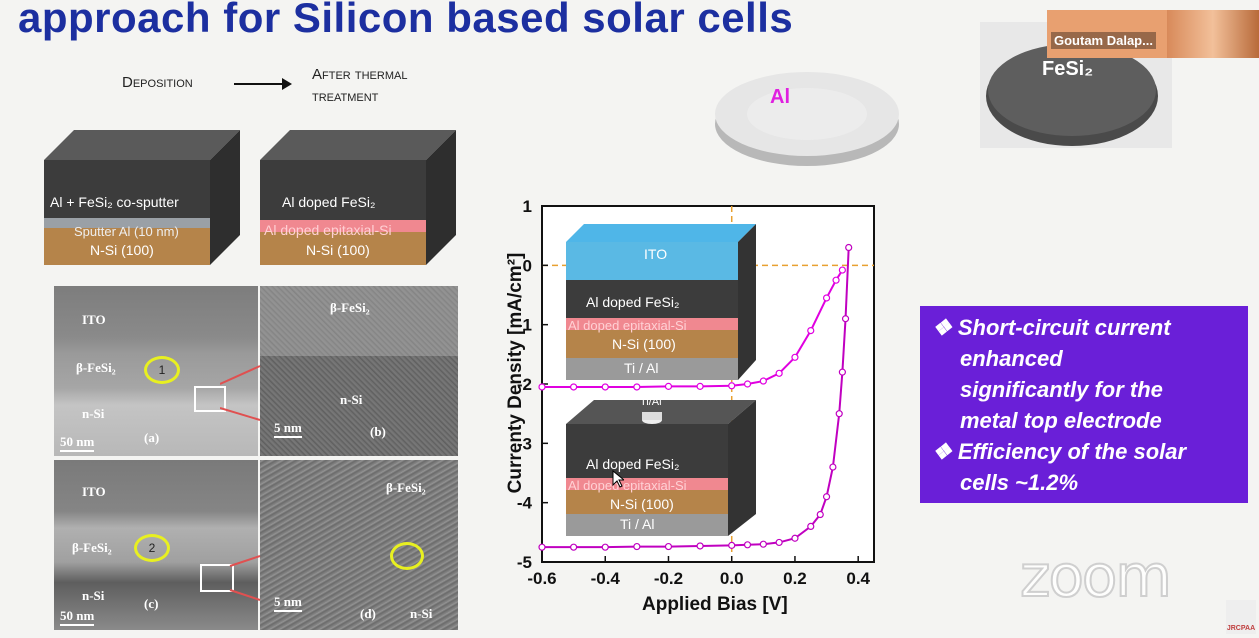  What do you see at coordinates (1096, 576) in the screenshot?
I see `zoom-watermark-logo: zoom` at bounding box center [1096, 576].